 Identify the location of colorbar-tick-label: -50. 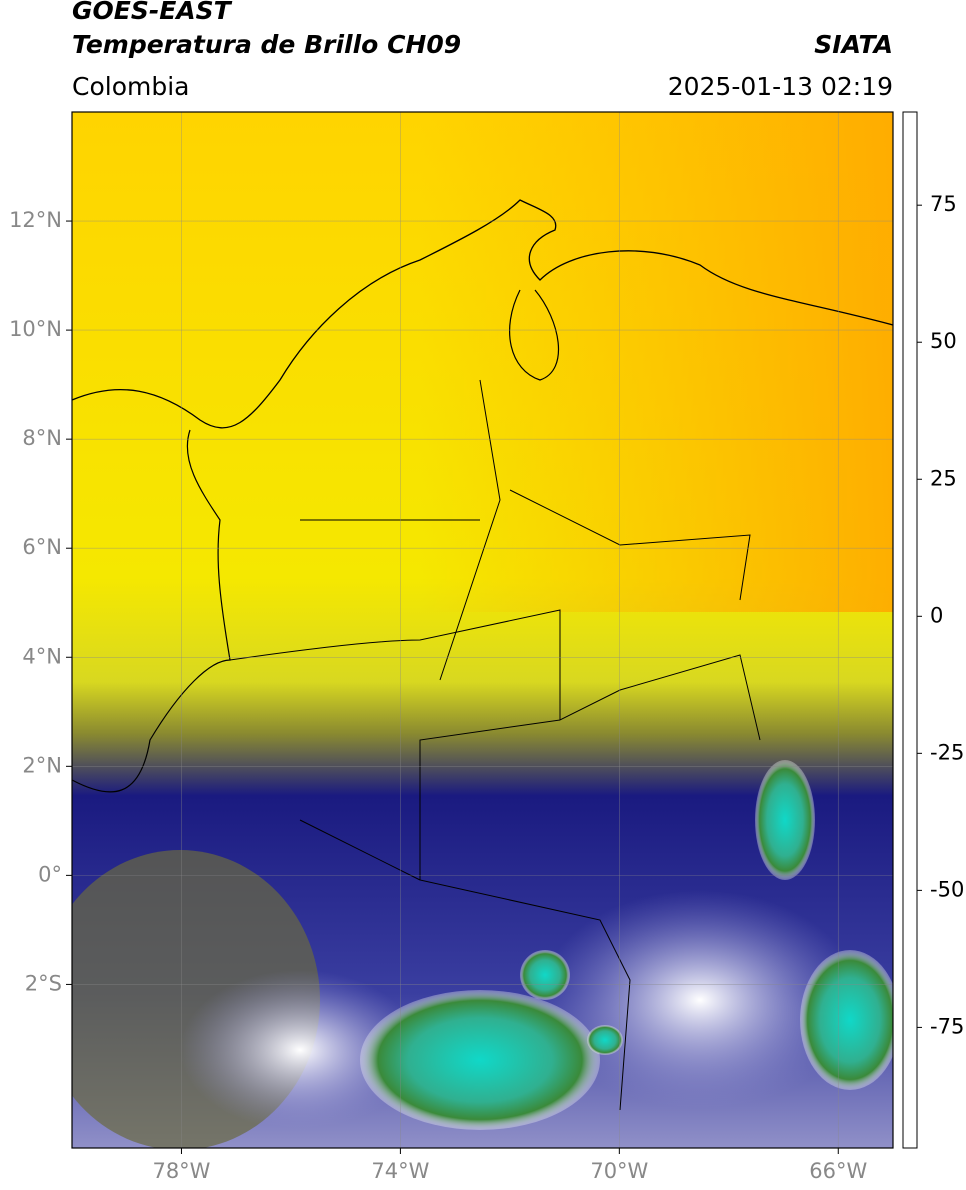
(947, 889).